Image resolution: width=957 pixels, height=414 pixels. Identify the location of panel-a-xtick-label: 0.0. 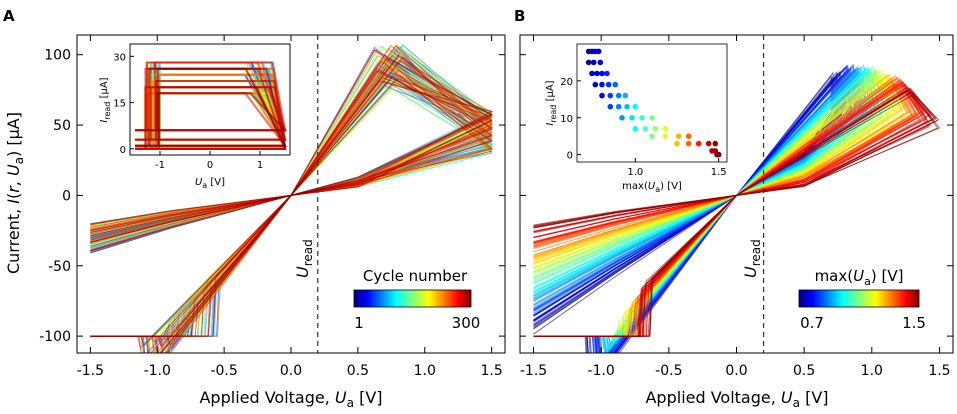
(291, 371).